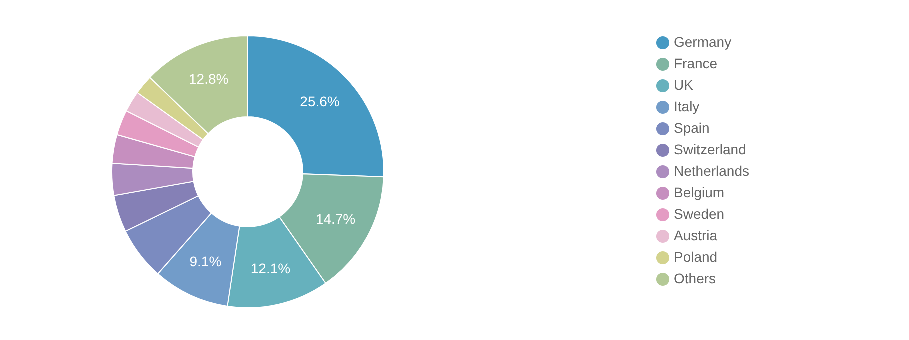 The height and width of the screenshot is (340, 909). What do you see at coordinates (703, 42) in the screenshot?
I see `legend-label: Germany` at bounding box center [703, 42].